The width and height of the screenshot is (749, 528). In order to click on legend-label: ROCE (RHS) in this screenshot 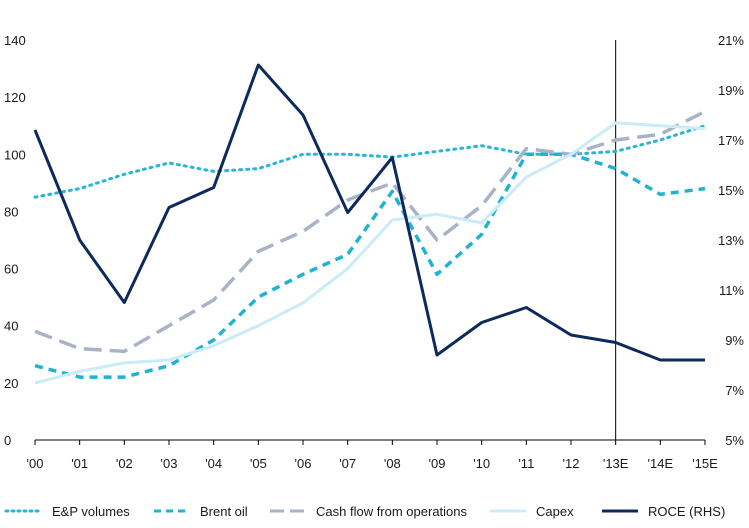, I will do `click(687, 511)`.